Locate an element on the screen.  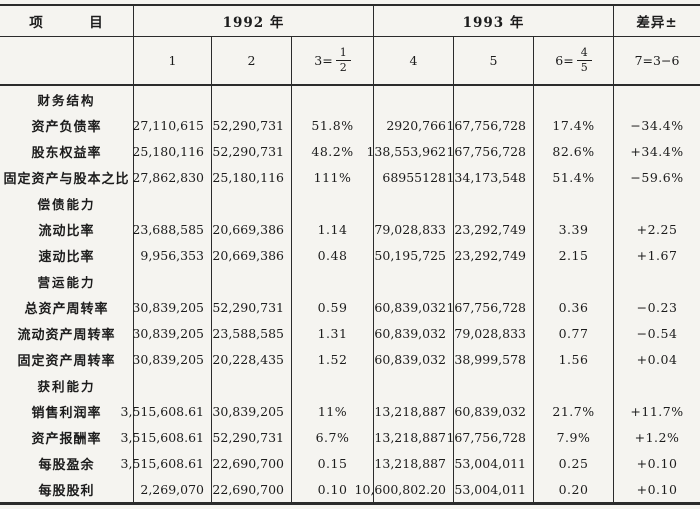
cell-1993-col5: 23,292,749 is located at coordinates (494, 255).